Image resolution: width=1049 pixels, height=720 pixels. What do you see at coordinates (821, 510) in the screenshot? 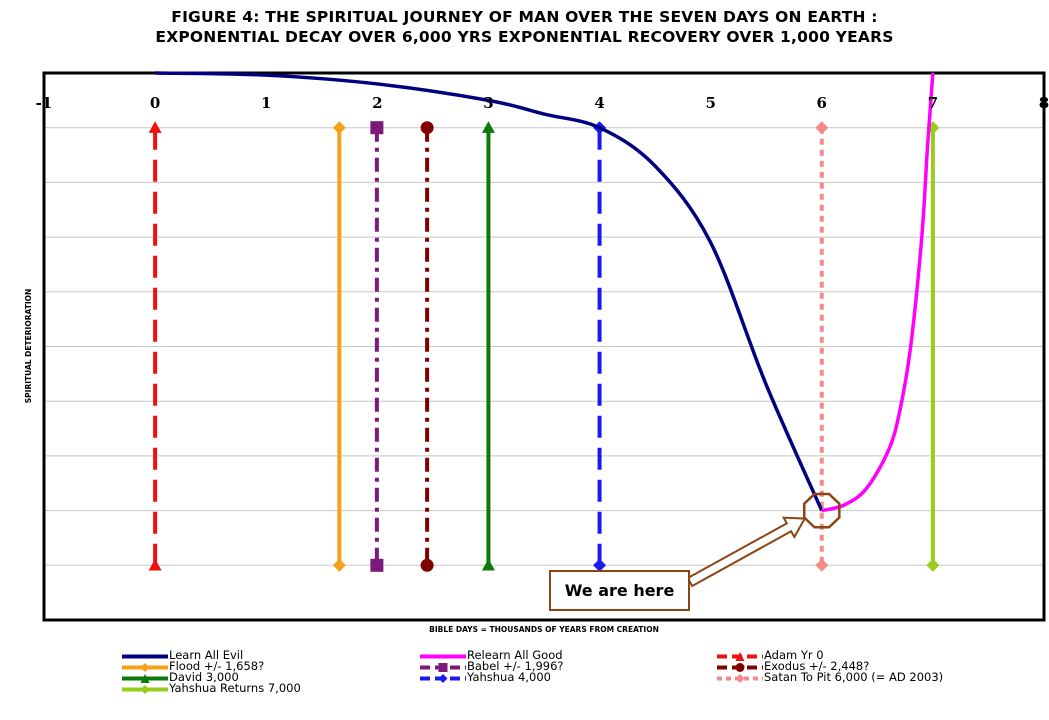
I see `current-position-marker` at bounding box center [821, 510].